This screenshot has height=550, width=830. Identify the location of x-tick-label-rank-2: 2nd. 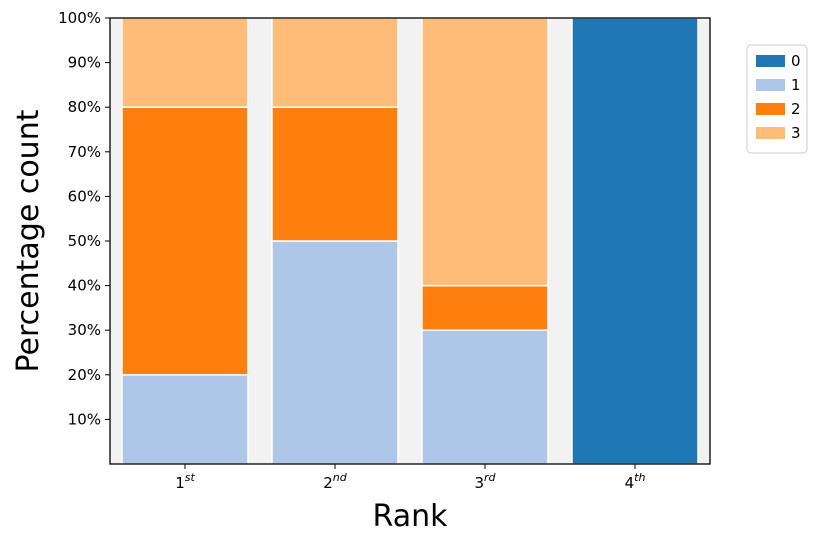
(335, 481).